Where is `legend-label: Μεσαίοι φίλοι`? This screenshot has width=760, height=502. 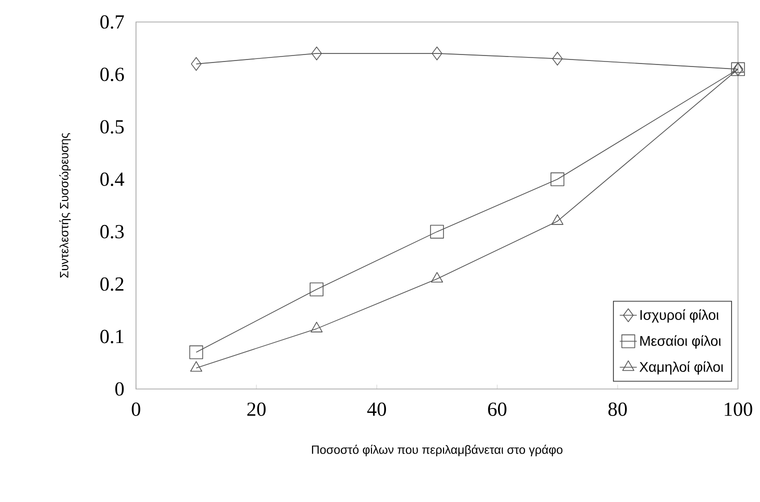
legend-label: Μεσαίοι φίλοι is located at coordinates (680, 342).